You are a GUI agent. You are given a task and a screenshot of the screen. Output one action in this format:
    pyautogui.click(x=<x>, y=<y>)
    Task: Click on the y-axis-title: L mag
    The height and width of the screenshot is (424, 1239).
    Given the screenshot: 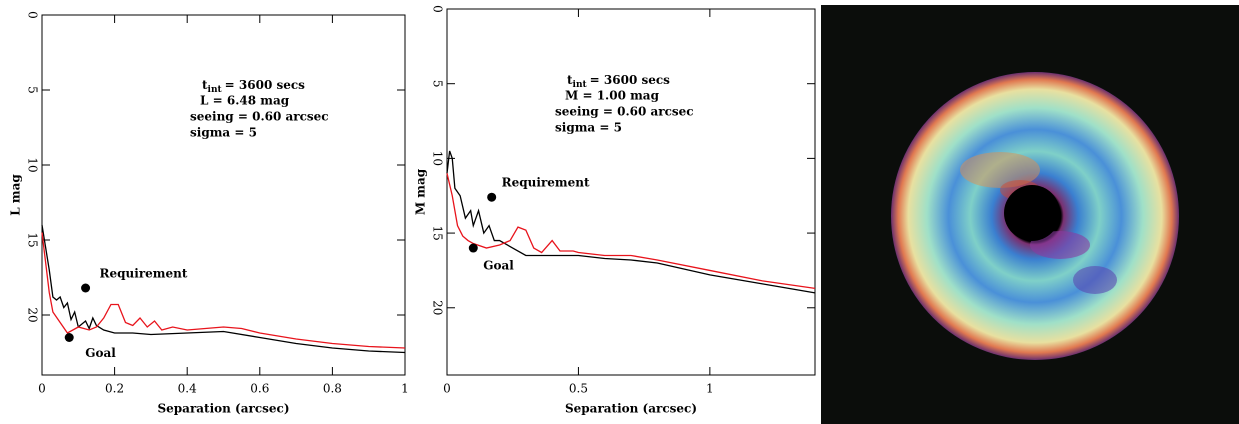 What is the action you would take?
    pyautogui.click(x=16, y=195)
    